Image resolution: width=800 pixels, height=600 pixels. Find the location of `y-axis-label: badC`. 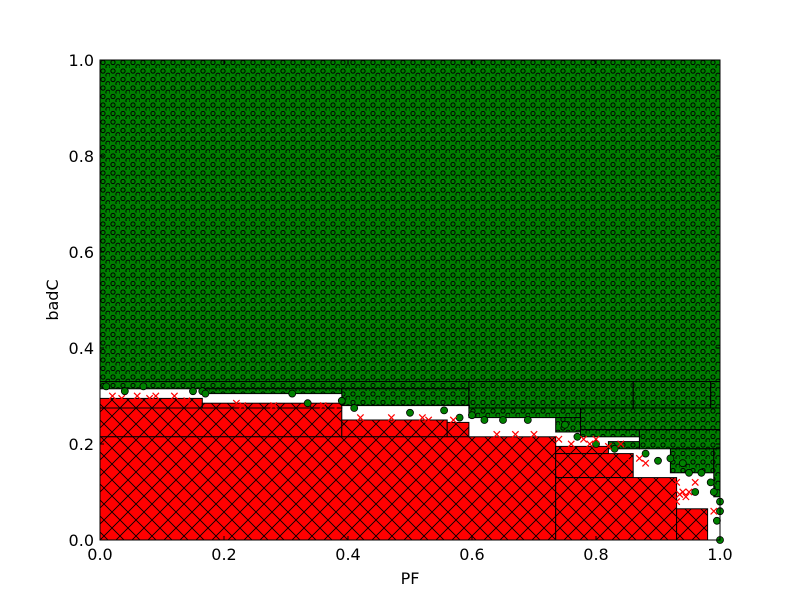

y-axis-label: badC is located at coordinates (52, 299).